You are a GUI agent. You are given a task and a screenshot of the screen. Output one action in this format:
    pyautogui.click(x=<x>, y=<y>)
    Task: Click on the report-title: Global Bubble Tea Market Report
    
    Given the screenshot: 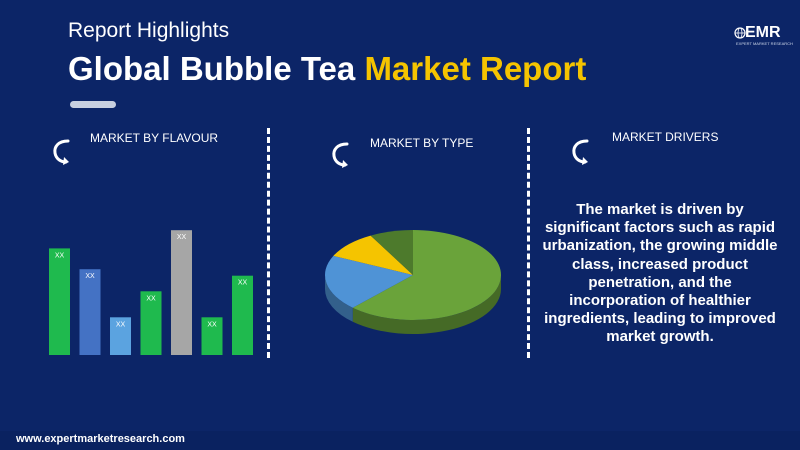 What is the action you would take?
    pyautogui.click(x=327, y=69)
    